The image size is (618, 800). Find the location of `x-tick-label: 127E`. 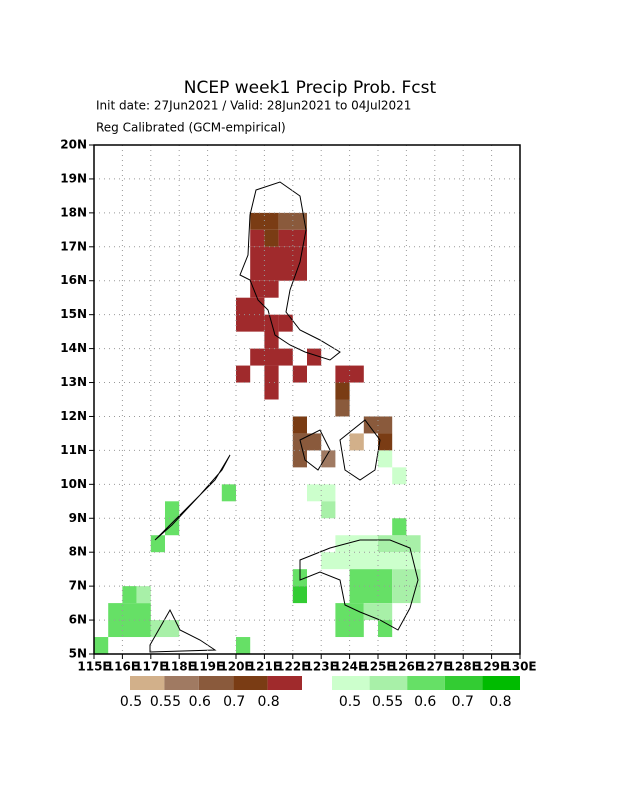

x-tick-label: 127E is located at coordinates (434, 667).